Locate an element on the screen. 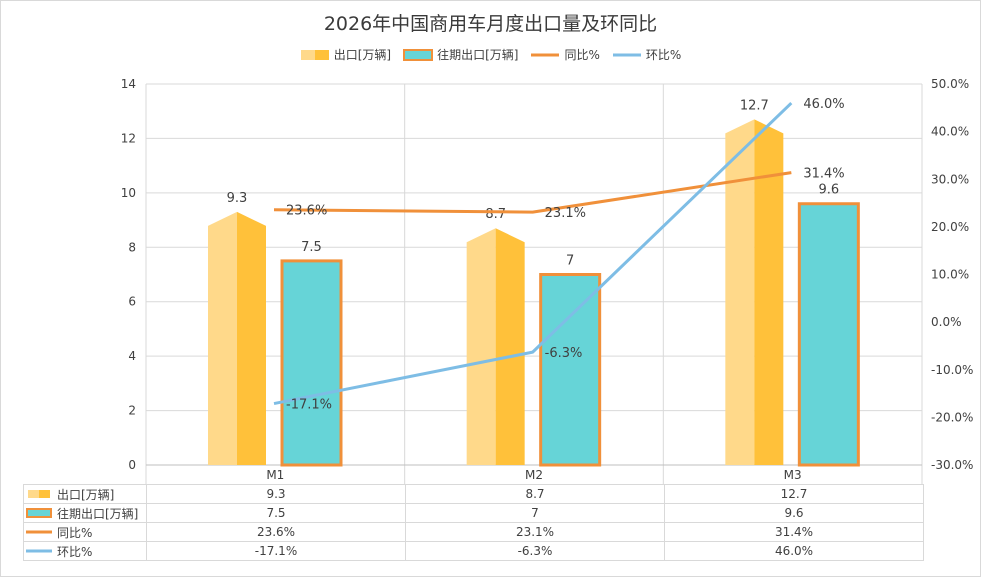 This screenshot has width=981, height=577. legend-swatch-export is located at coordinates (314, 54).